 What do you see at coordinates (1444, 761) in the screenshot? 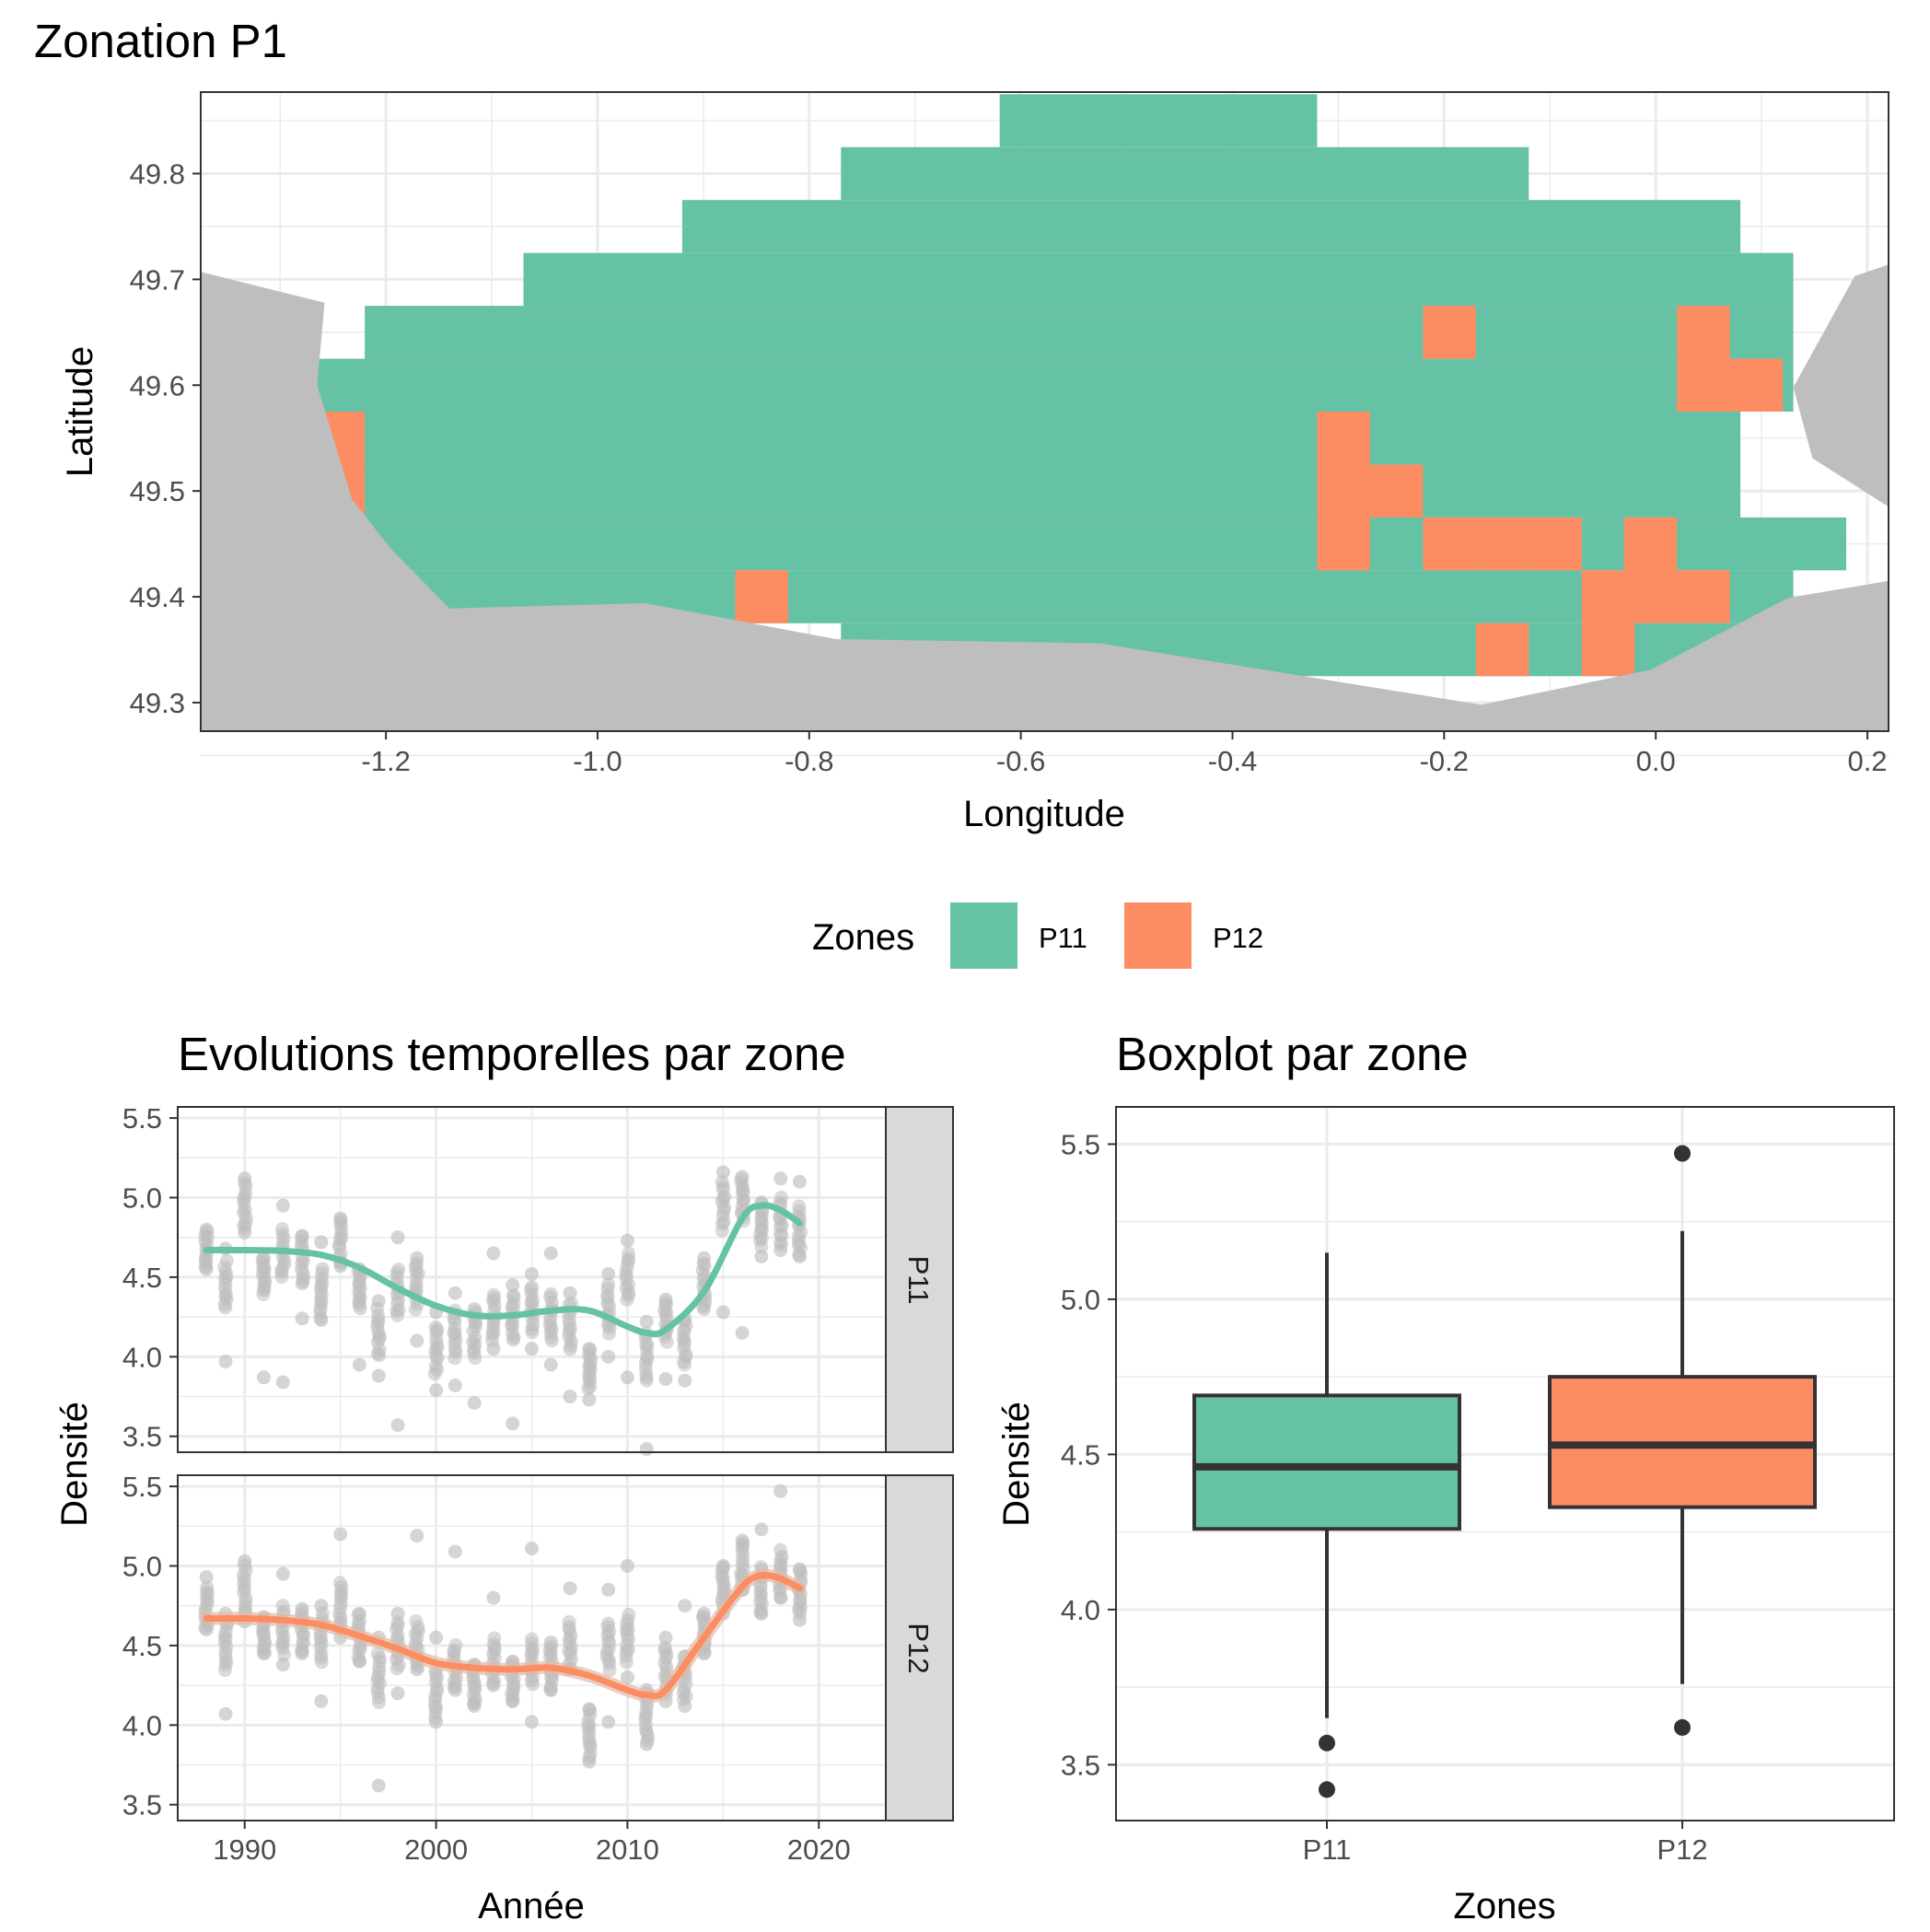
I see `map-x-tick-label: -0.2` at bounding box center [1444, 761].